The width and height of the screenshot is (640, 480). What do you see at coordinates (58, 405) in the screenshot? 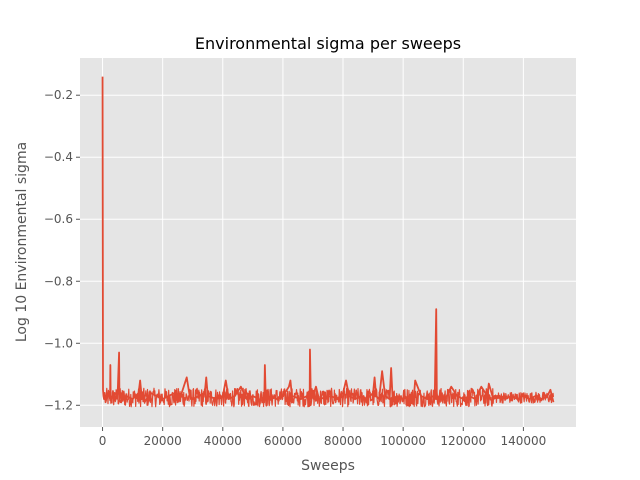
I see `y-tick-label: −1.2` at bounding box center [58, 405].